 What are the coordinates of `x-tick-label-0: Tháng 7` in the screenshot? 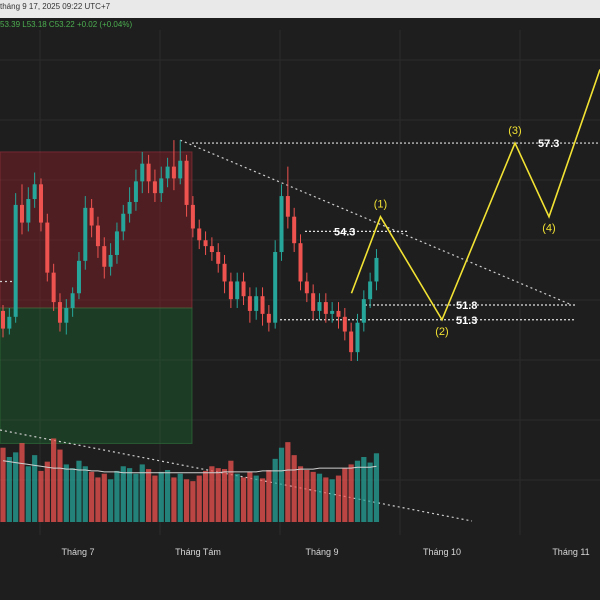 It's located at (77, 552).